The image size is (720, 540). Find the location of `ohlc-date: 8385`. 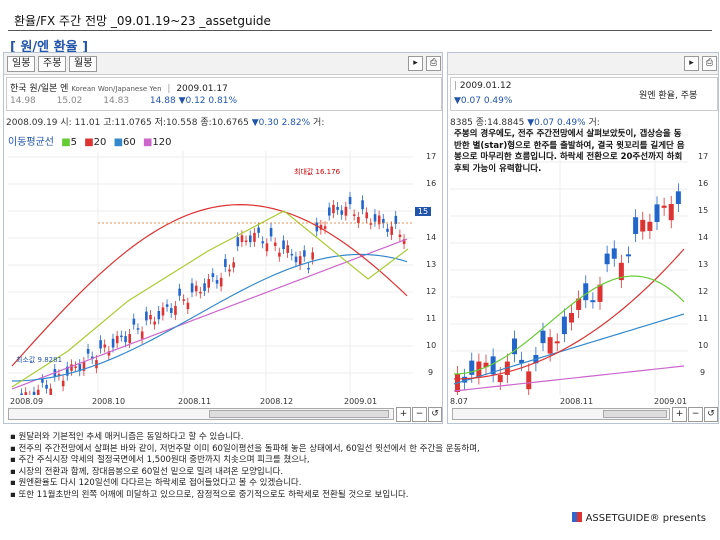

ohlc-date: 8385 is located at coordinates (461, 123).